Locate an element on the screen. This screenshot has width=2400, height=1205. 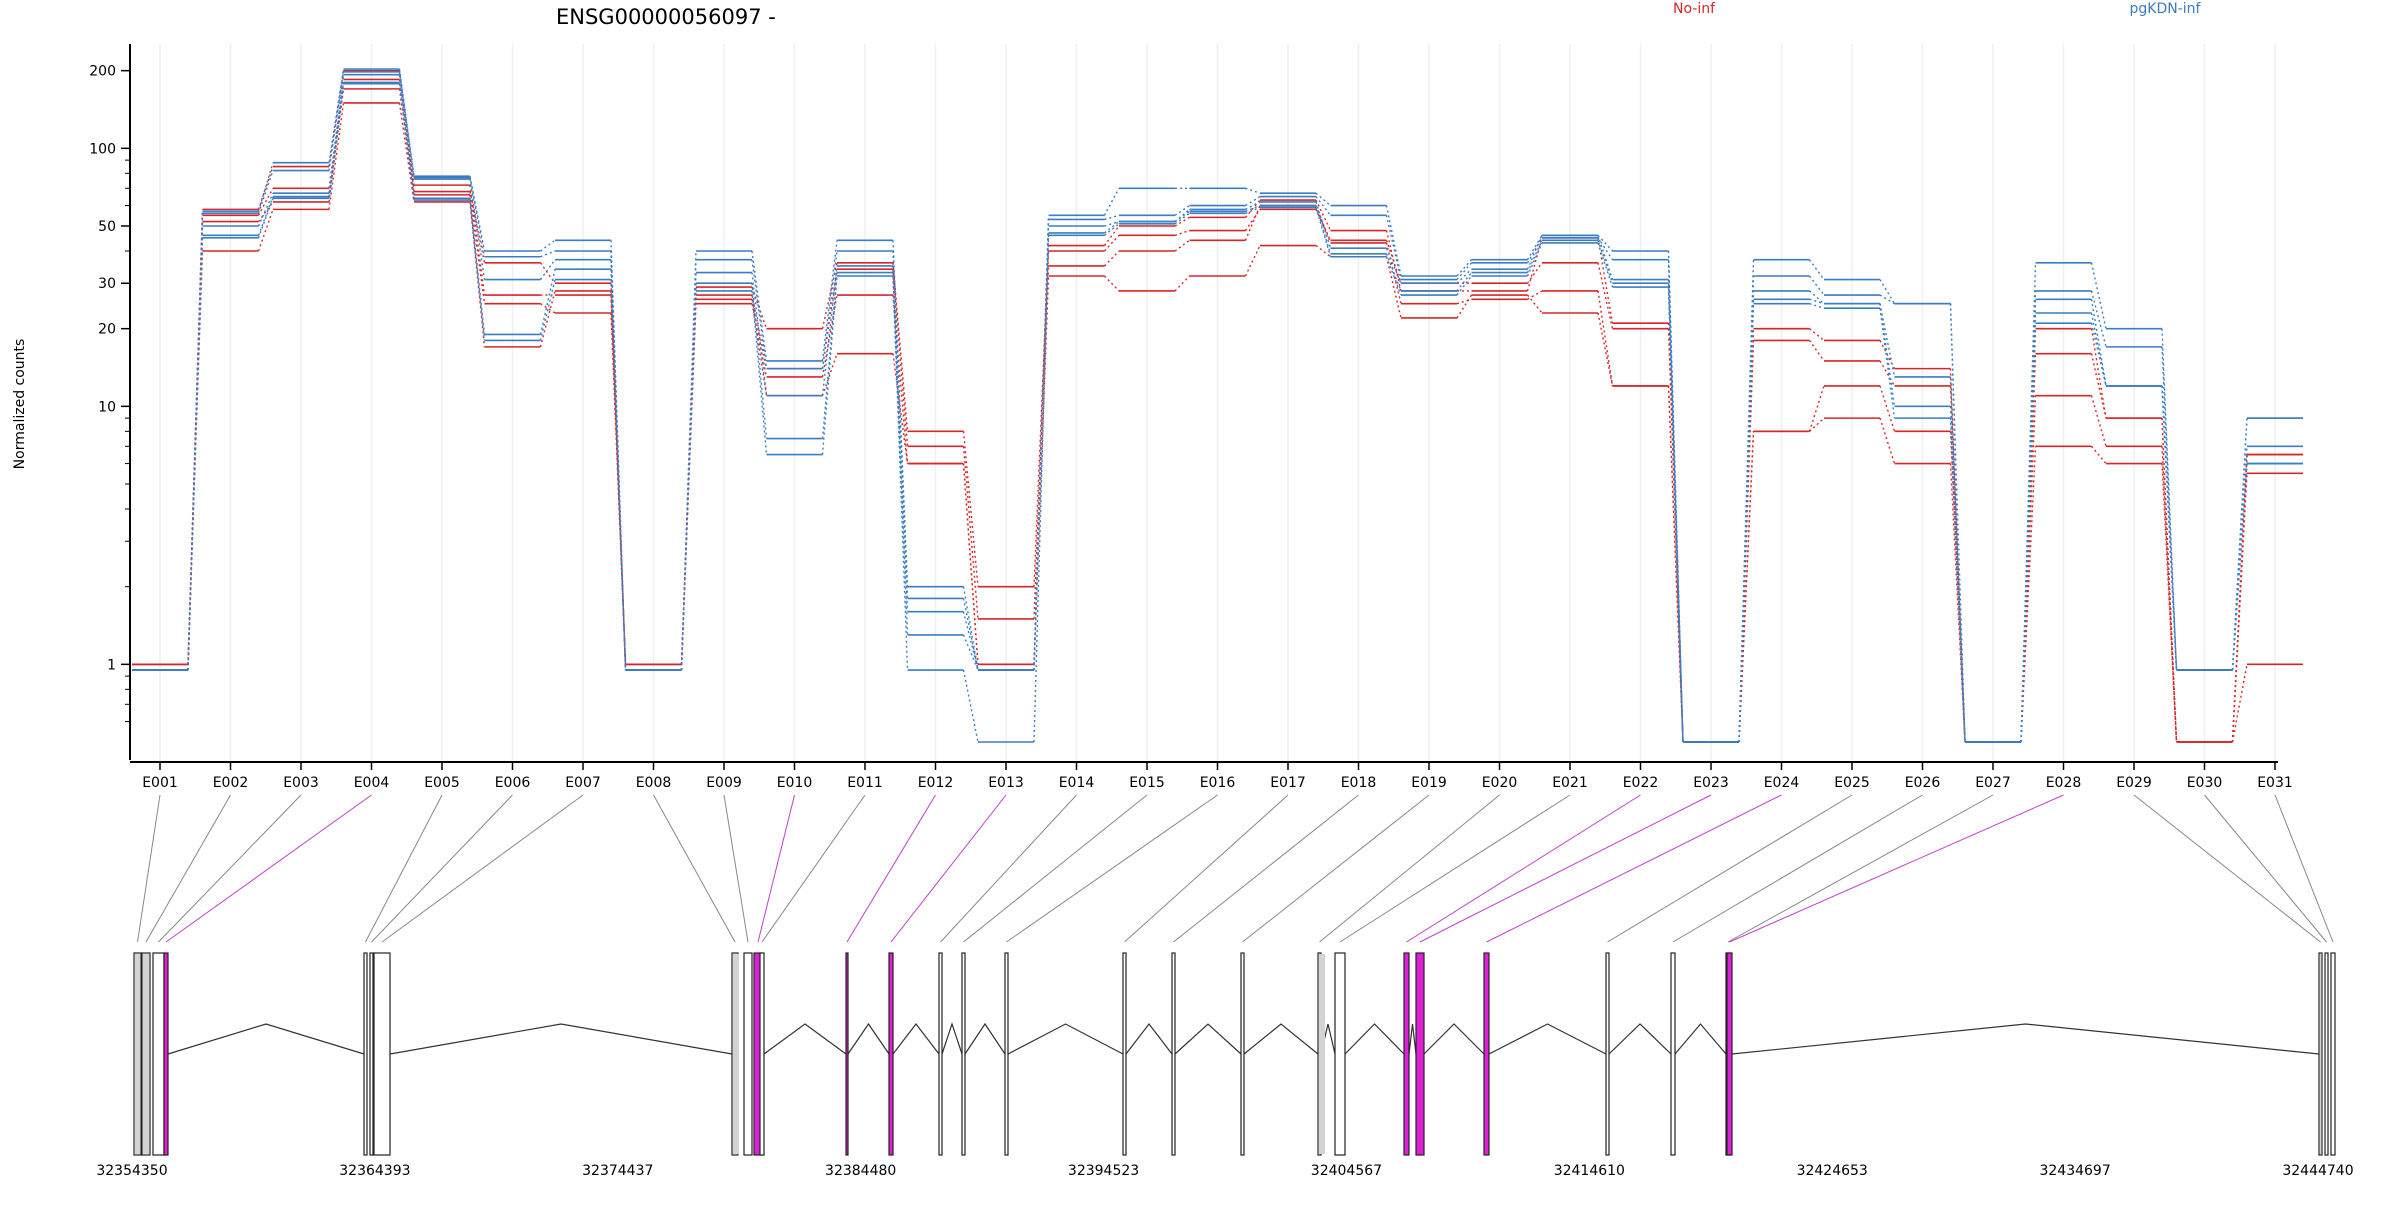
exon-e006 is located at coordinates (371, 1054).